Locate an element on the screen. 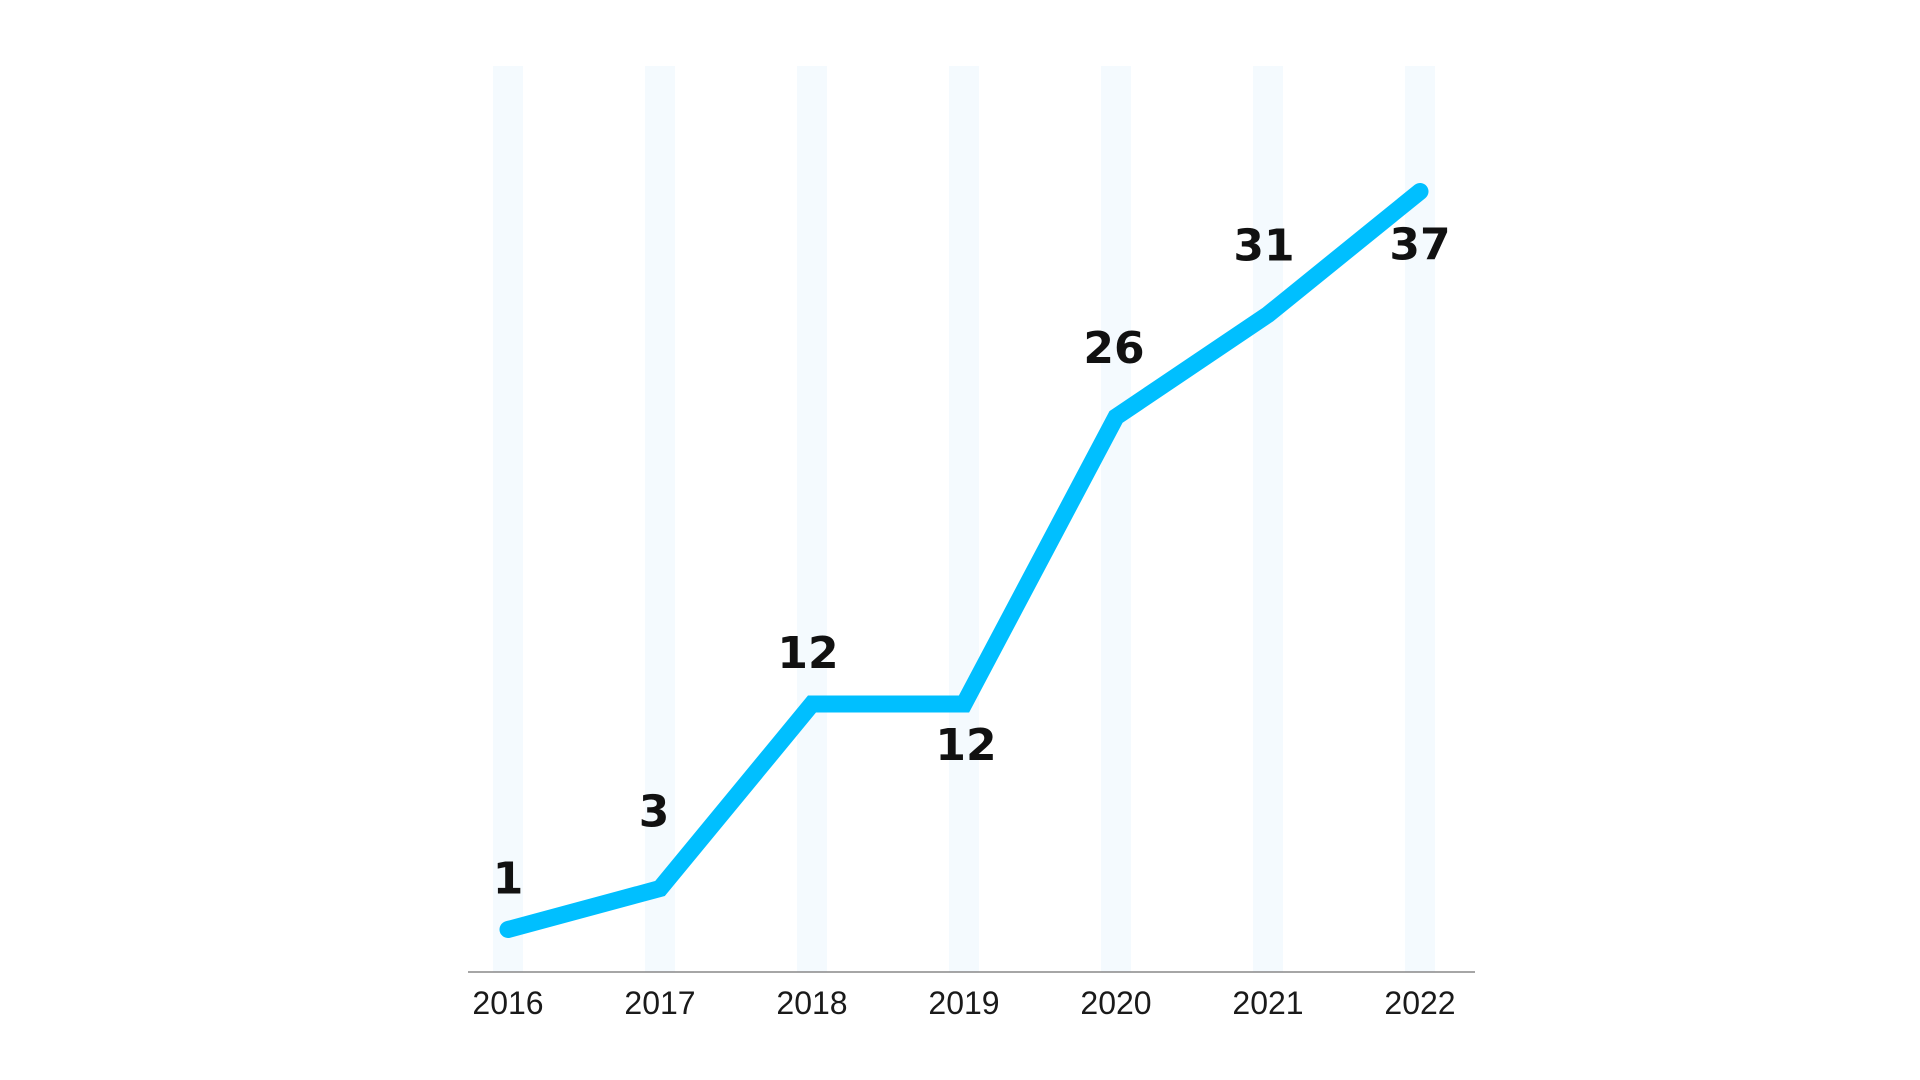 Image resolution: width=1920 pixels, height=1080 pixels. x-tick-label-2016: 2016 is located at coordinates (507, 1003).